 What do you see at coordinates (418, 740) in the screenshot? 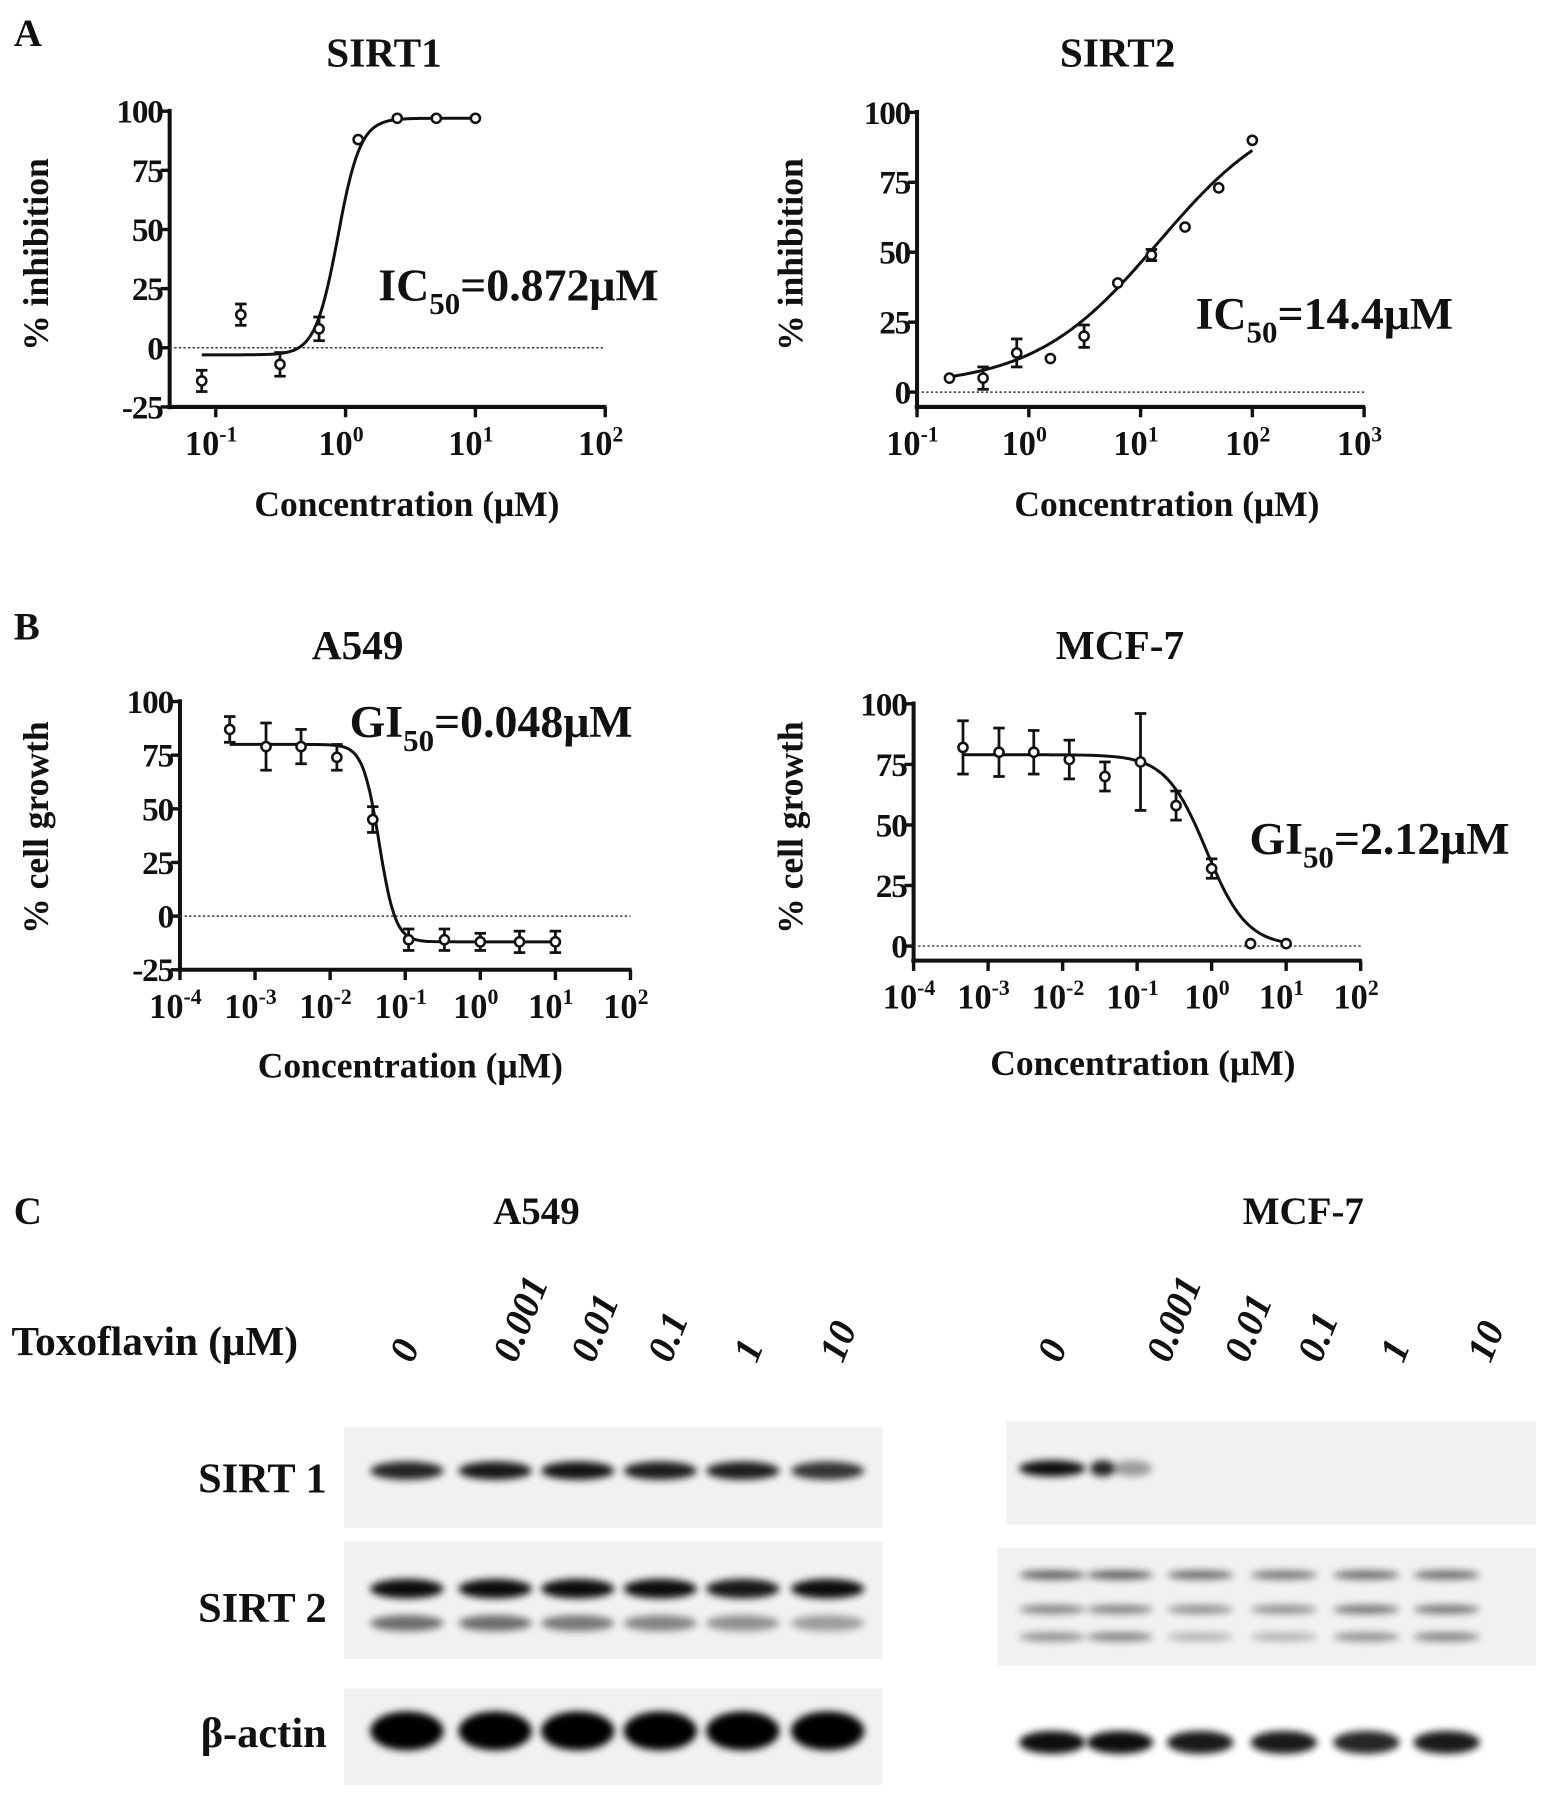
I see `annotation-subscript: 50` at bounding box center [418, 740].